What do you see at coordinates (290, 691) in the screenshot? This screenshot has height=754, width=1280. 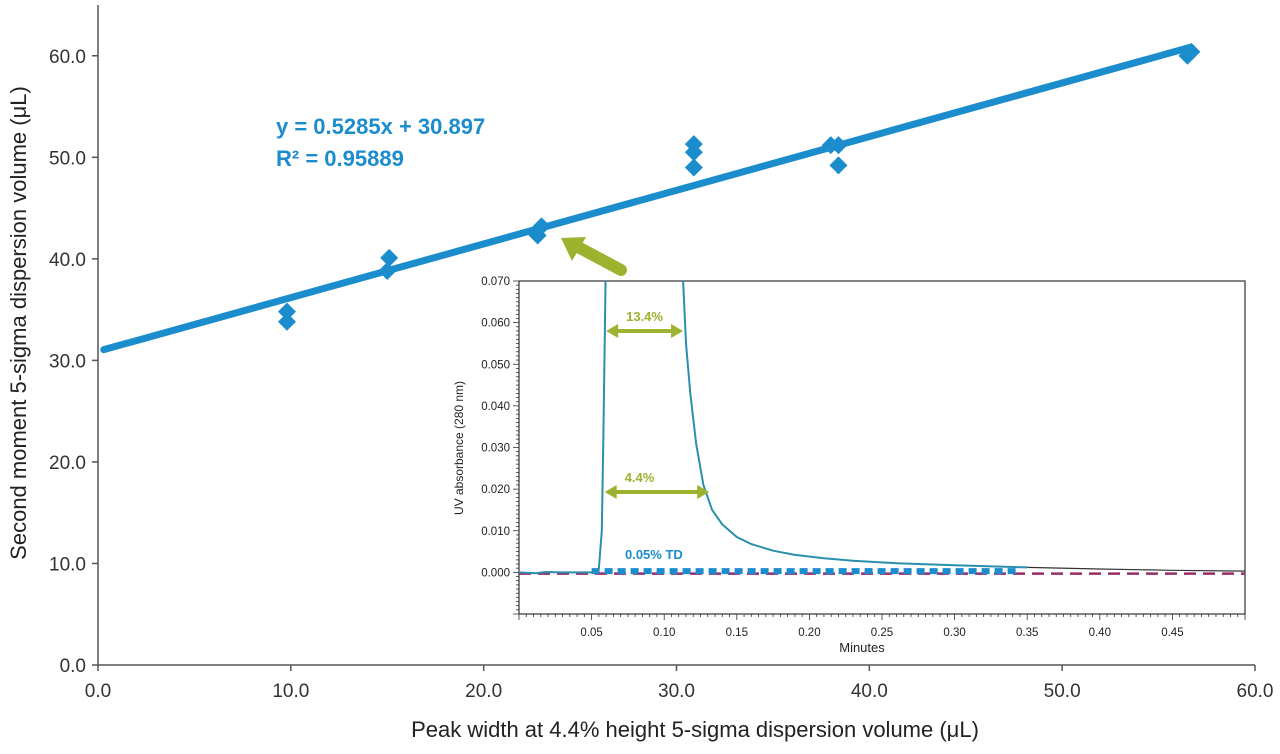 I see `main-x-tick-label: 10.0` at bounding box center [290, 691].